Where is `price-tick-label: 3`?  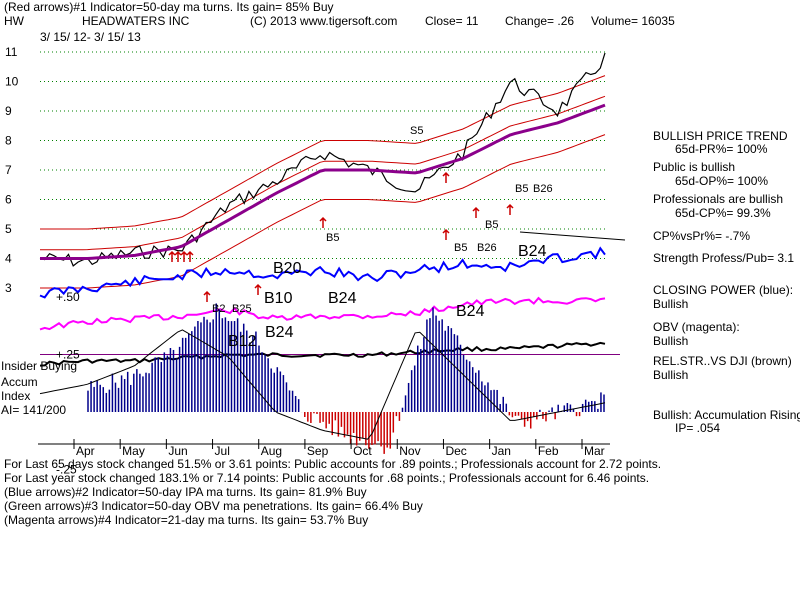 price-tick-label: 3 is located at coordinates (8, 288).